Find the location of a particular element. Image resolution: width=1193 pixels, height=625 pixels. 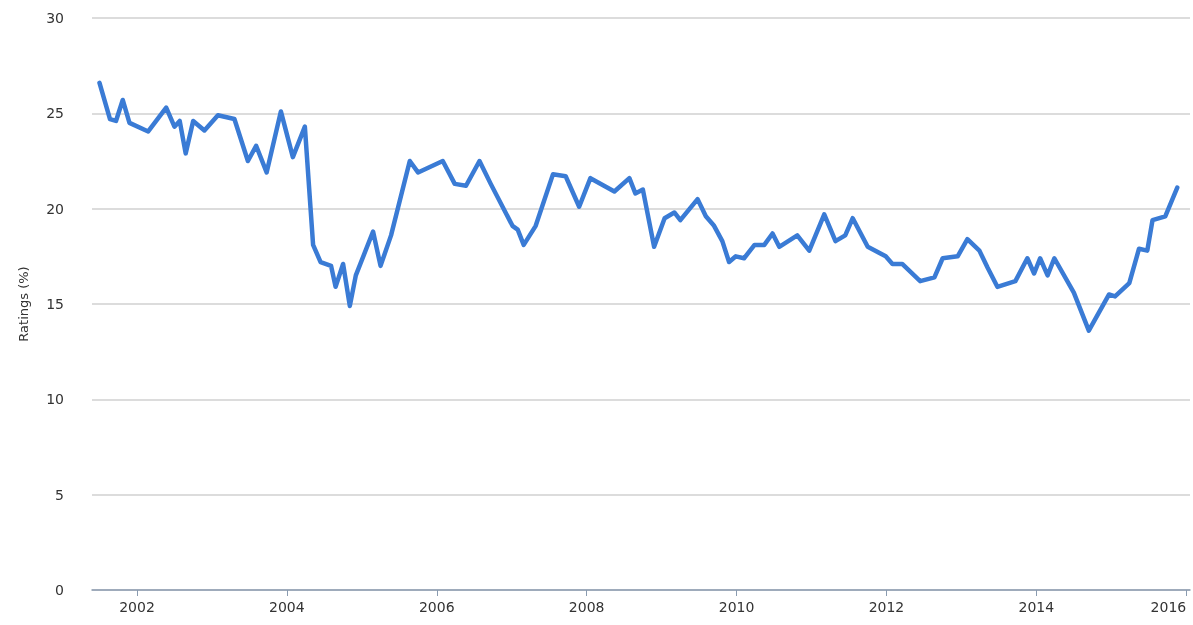

x-tick-label: 2008 is located at coordinates (586, 607).